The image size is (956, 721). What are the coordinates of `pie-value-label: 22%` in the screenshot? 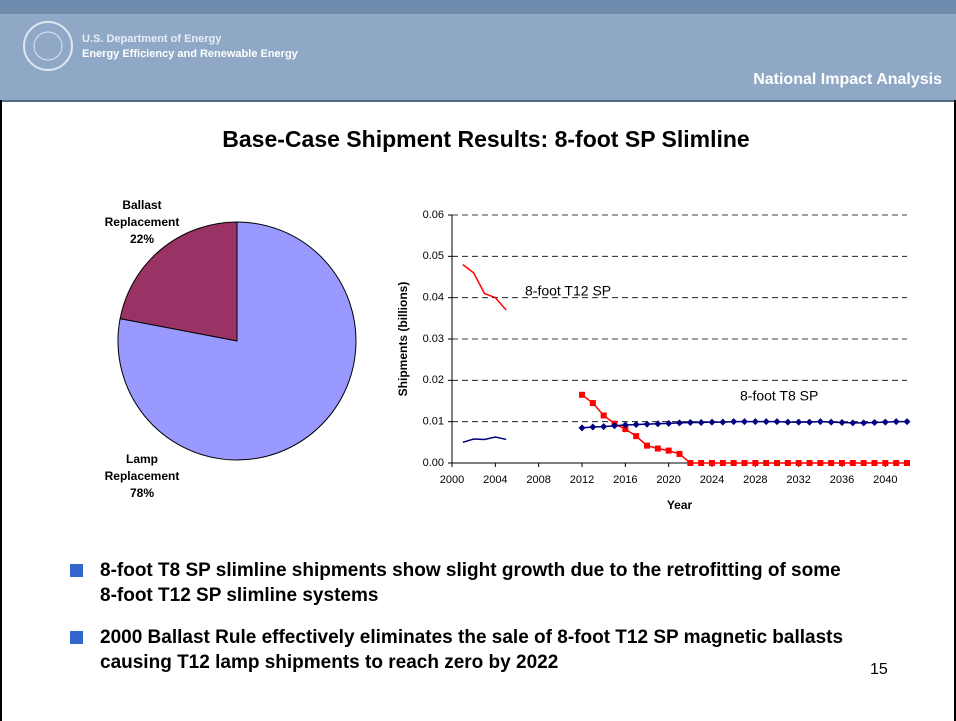 It's located at (142, 239).